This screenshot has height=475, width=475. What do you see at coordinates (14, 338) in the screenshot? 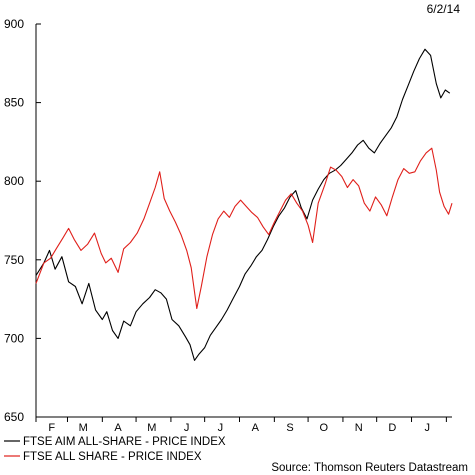
I see `y-tick-label: 700` at bounding box center [14, 338].